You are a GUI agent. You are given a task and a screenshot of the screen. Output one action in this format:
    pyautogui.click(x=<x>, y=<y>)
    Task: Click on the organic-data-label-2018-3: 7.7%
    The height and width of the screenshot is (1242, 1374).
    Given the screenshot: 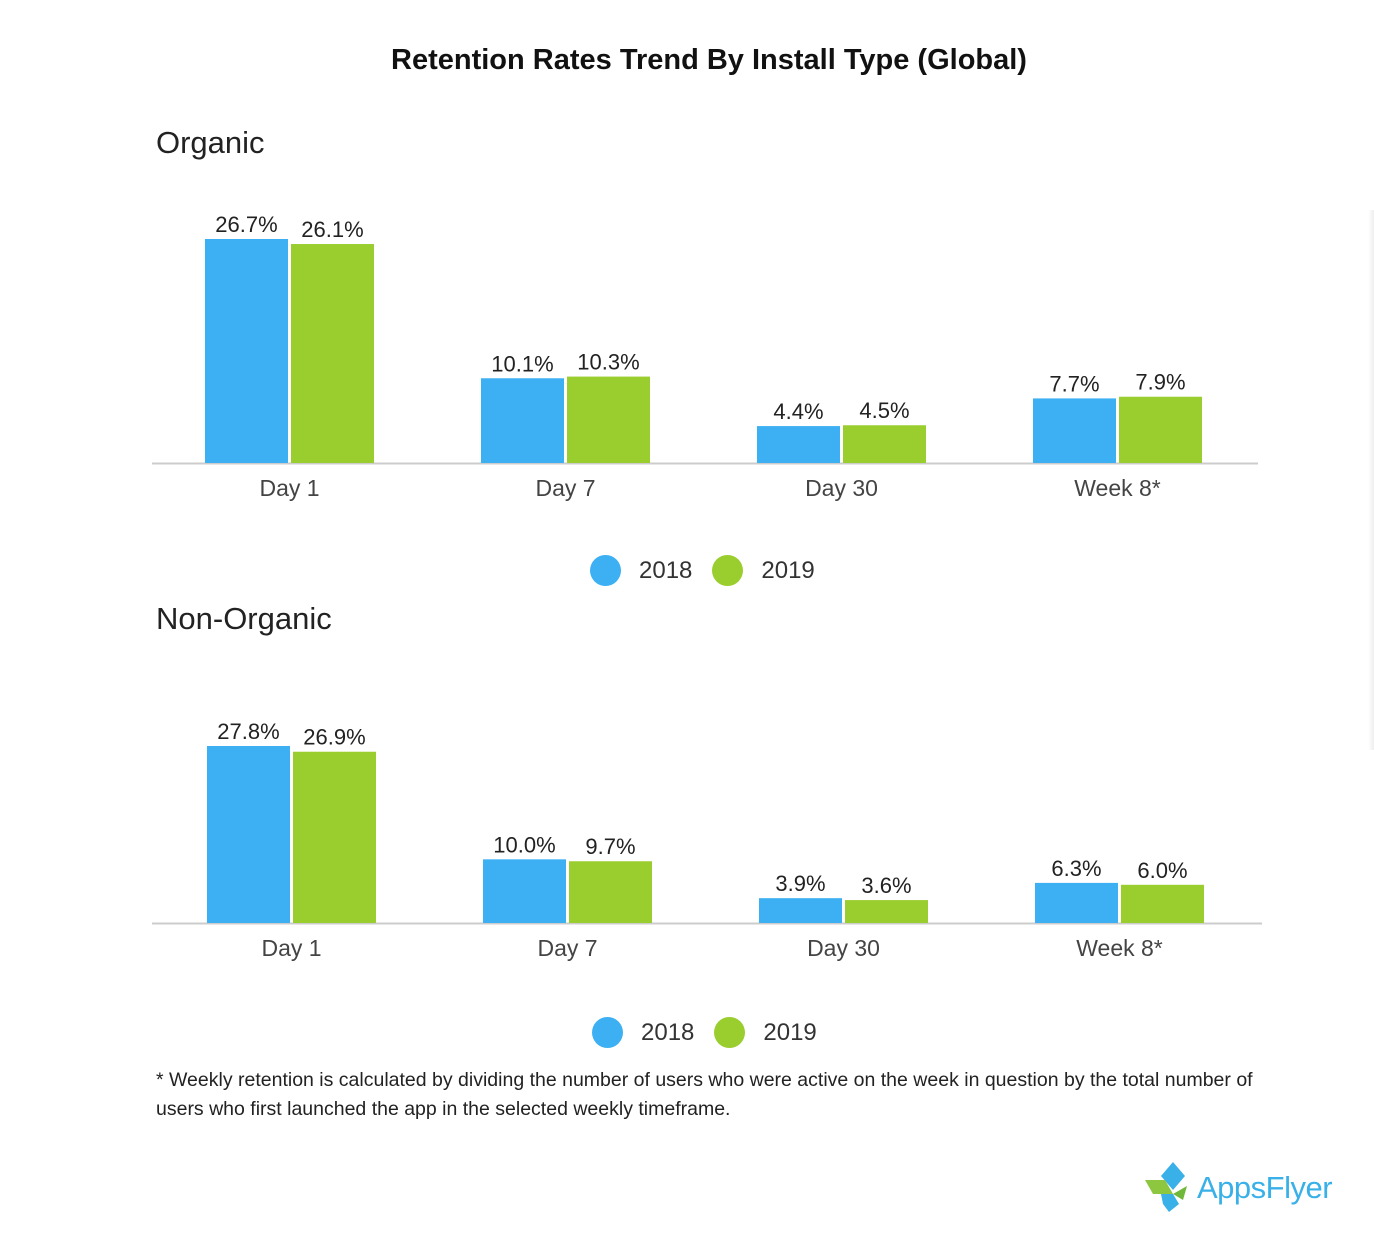 What is the action you would take?
    pyautogui.click(x=1074, y=383)
    